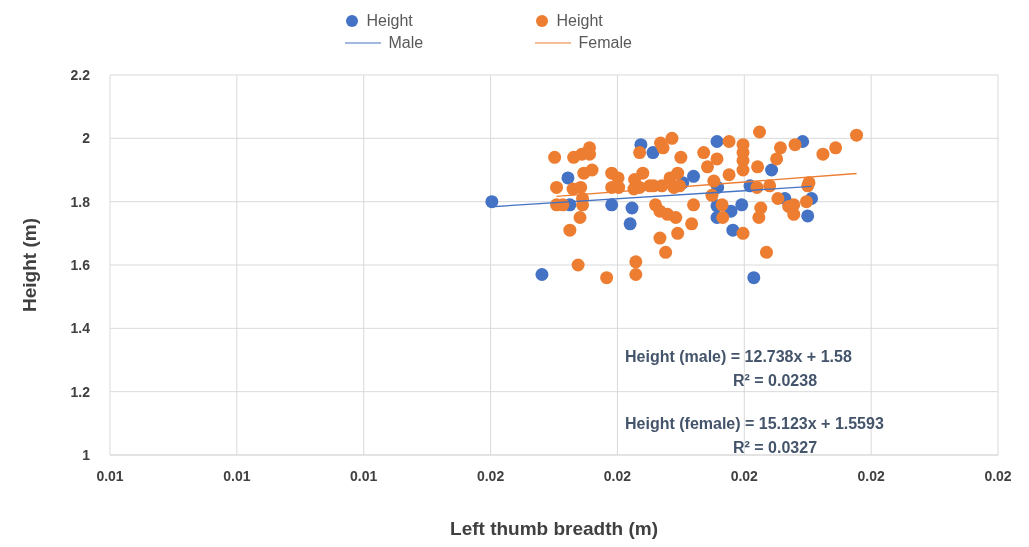 This screenshot has width=1029, height=547. What do you see at coordinates (80, 391) in the screenshot?
I see `y-tick-label: 1.2` at bounding box center [80, 391].